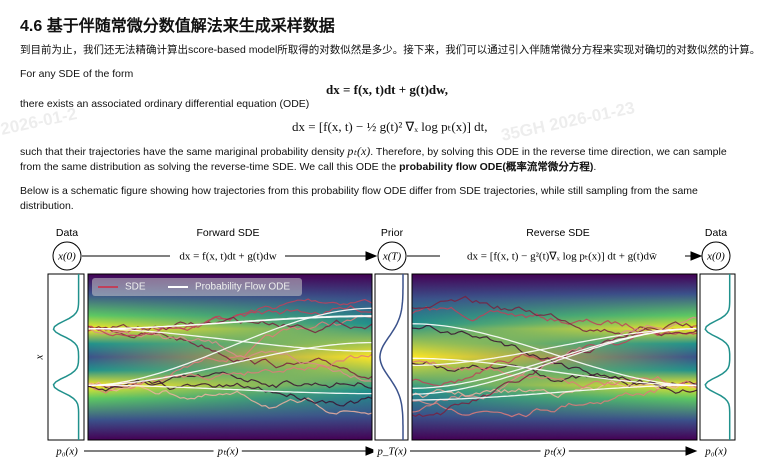 The width and height of the screenshot is (757, 476). Describe the element at coordinates (242, 287) in the screenshot. I see `legend-label: Probability Flow ODE` at that location.